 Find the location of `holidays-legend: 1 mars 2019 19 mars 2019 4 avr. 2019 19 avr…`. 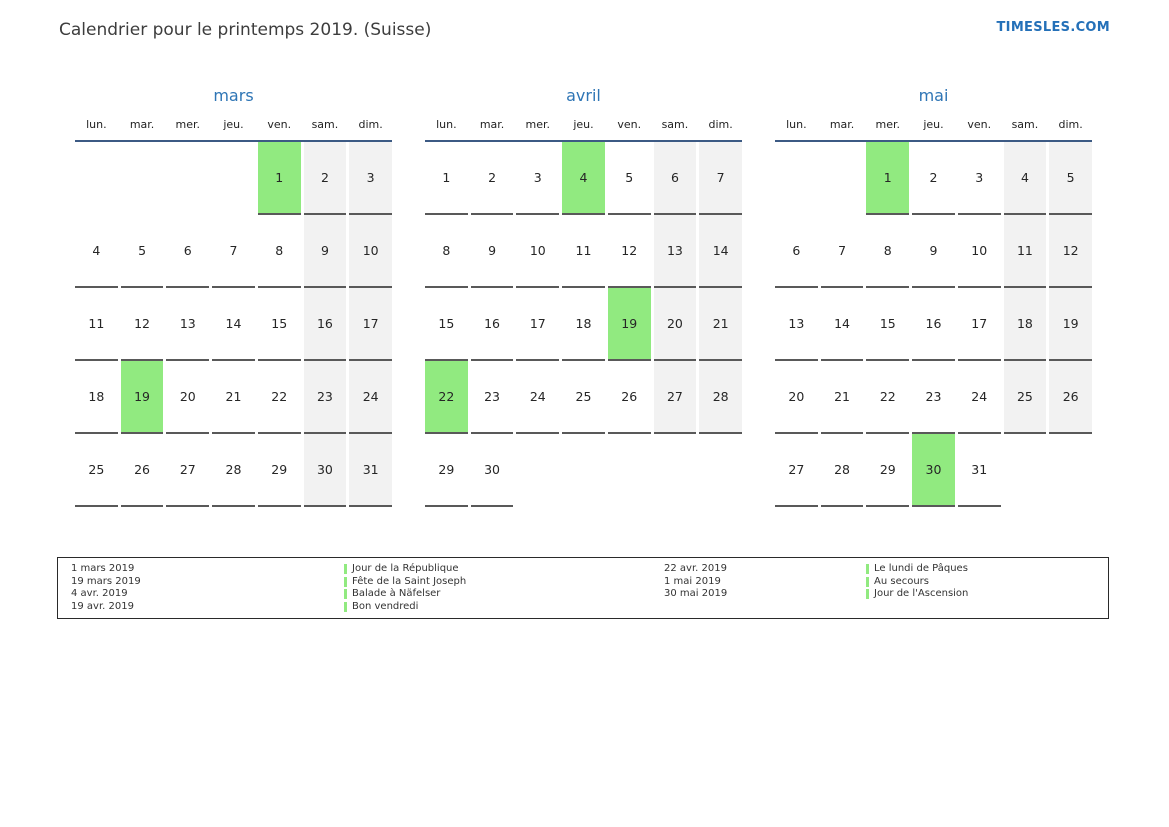

holidays-legend: 1 mars 2019 19 mars 2019 4 avr. 2019 19 avr… is located at coordinates (583, 588).